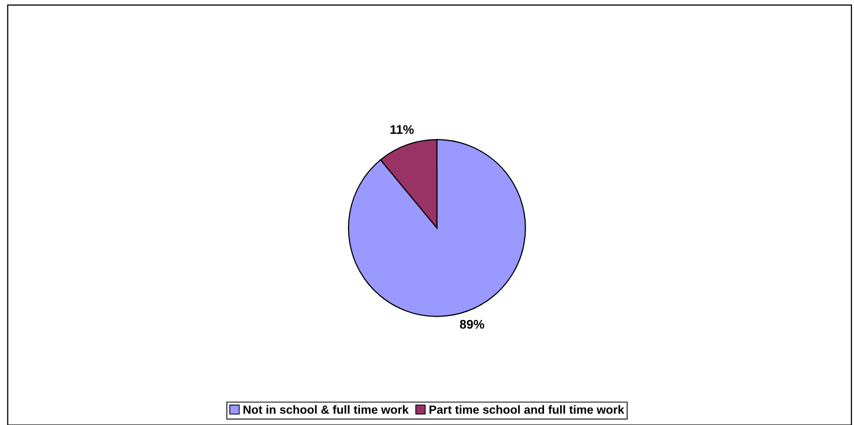  What do you see at coordinates (326, 409) in the screenshot?
I see `legend-label: Not in school & full time work` at bounding box center [326, 409].